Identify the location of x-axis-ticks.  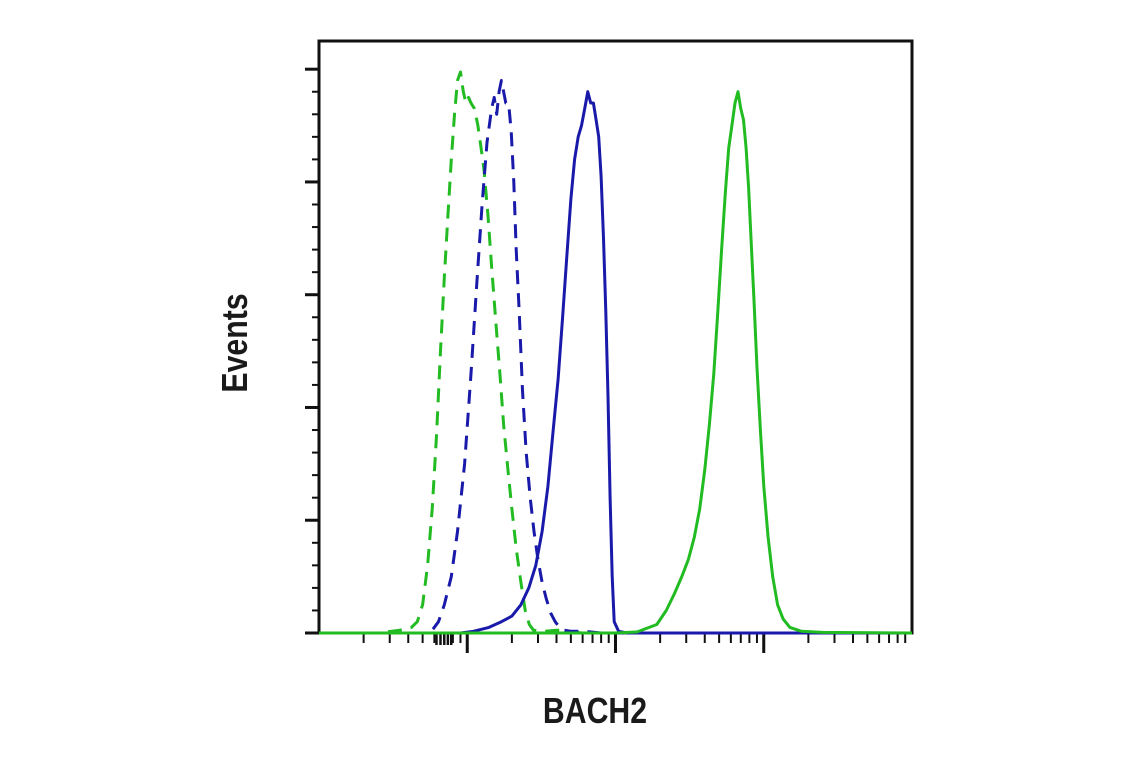
(634, 643).